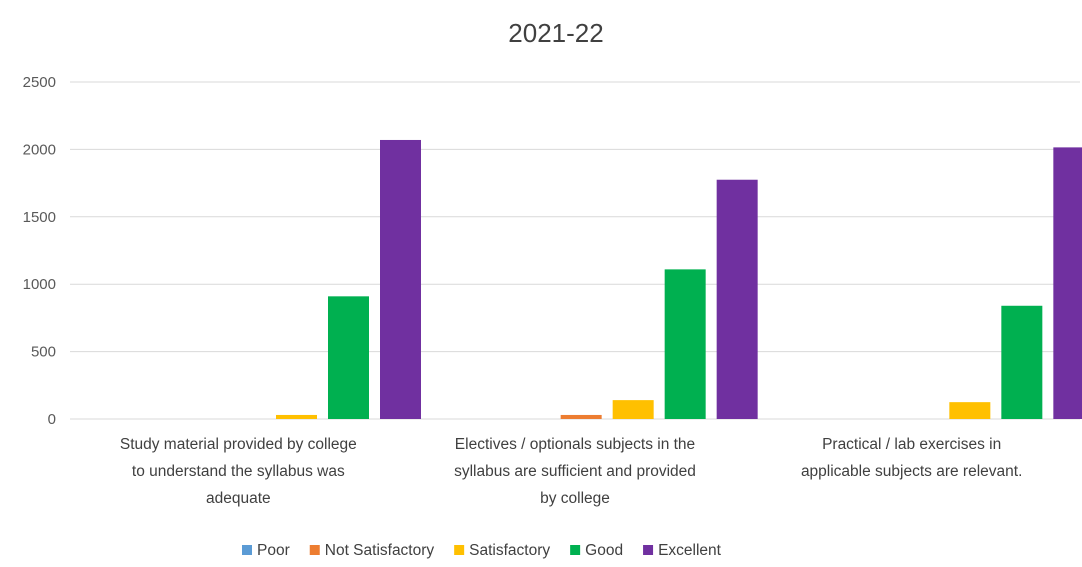  What do you see at coordinates (459, 550) in the screenshot?
I see `legend-swatch-satisfactory` at bounding box center [459, 550].